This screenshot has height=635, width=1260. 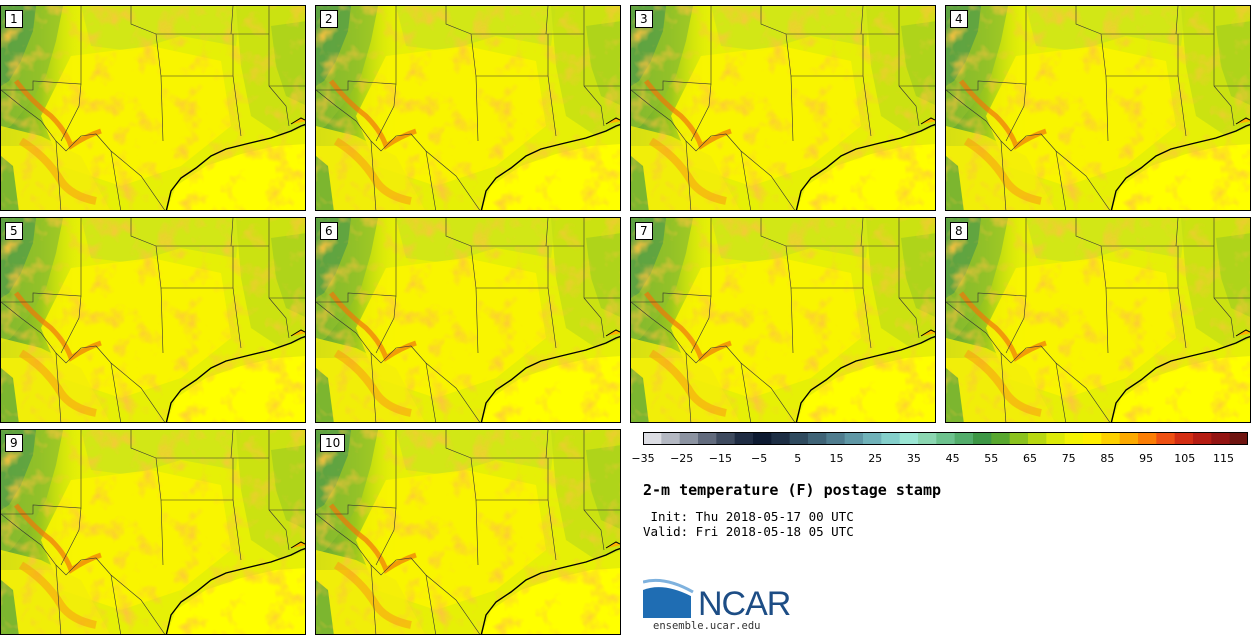 I want to click on colorbar-tick-label: −25, so click(x=682, y=458).